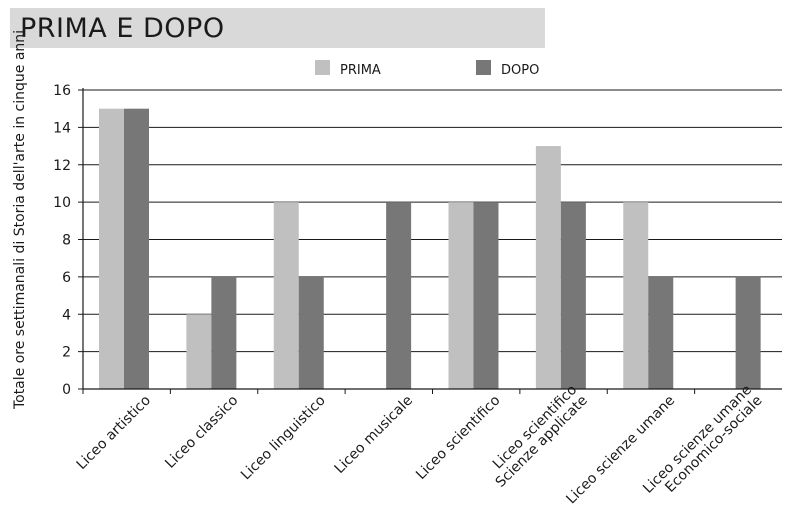  What do you see at coordinates (62, 91) in the screenshot?
I see `y-tick-label: 16` at bounding box center [62, 91].